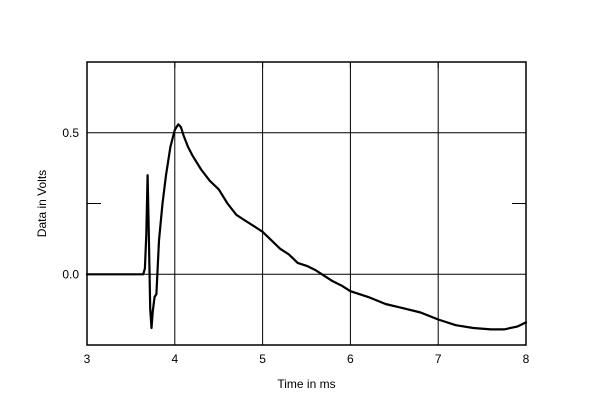 The image size is (600, 407). Describe the element at coordinates (174, 359) in the screenshot. I see `x-tick-label: 4` at that location.